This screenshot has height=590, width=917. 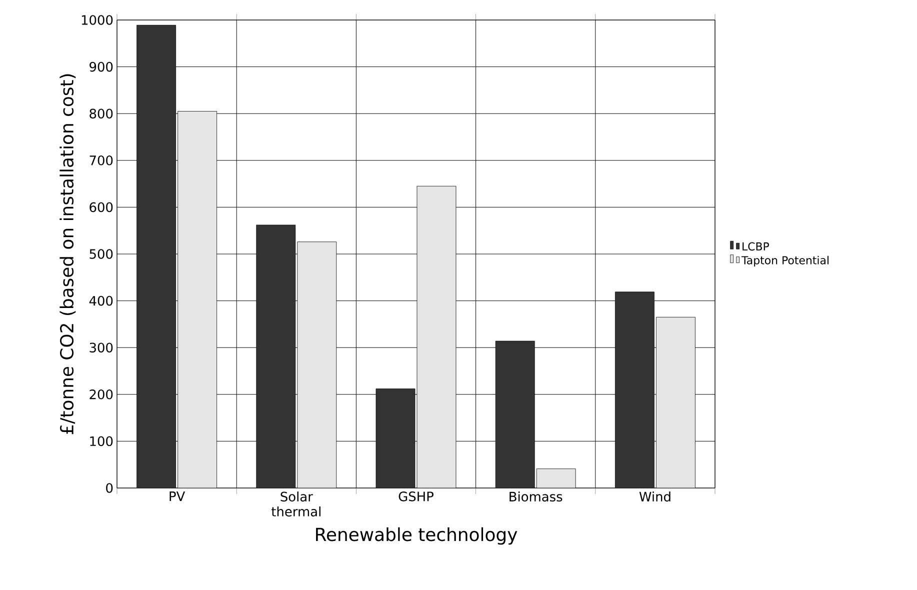 I want to click on x-axis-title: Renewable technology, so click(x=417, y=536).